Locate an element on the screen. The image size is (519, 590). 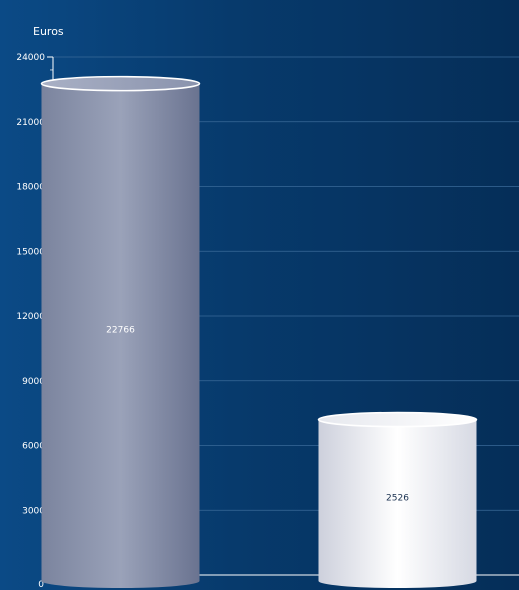
bar-value-label: 22766 is located at coordinates (120, 330).